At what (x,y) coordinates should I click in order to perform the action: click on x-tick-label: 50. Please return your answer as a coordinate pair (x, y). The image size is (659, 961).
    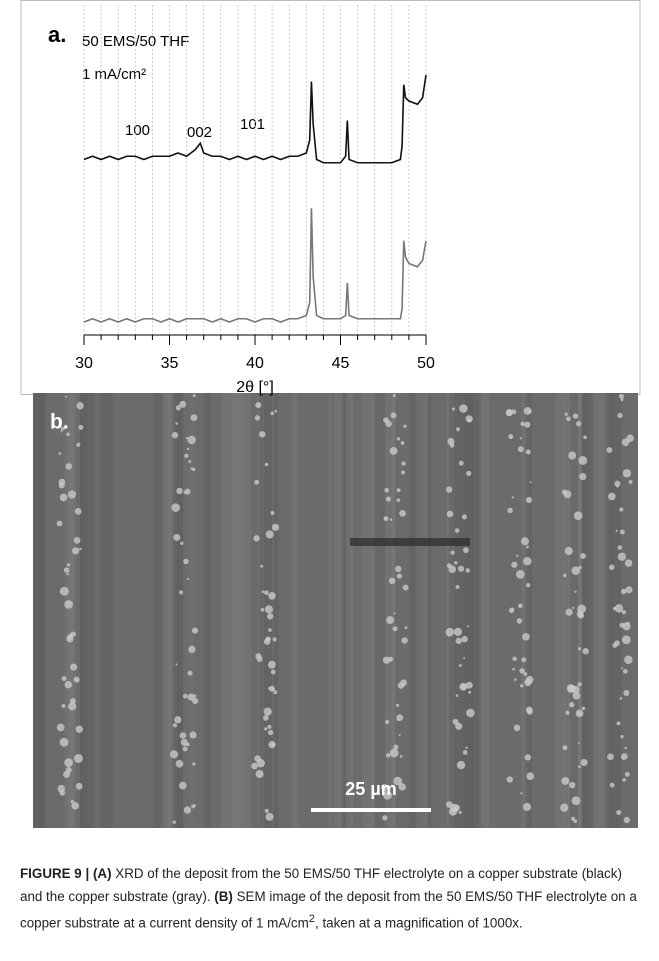
    Looking at the image, I should click on (426, 363).